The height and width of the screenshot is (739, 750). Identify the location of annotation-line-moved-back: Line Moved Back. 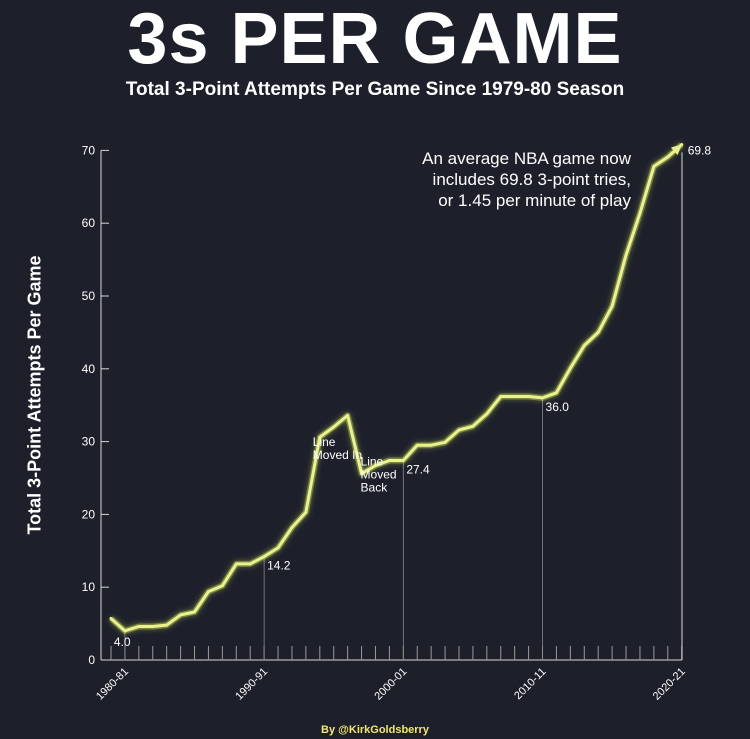
(379, 475).